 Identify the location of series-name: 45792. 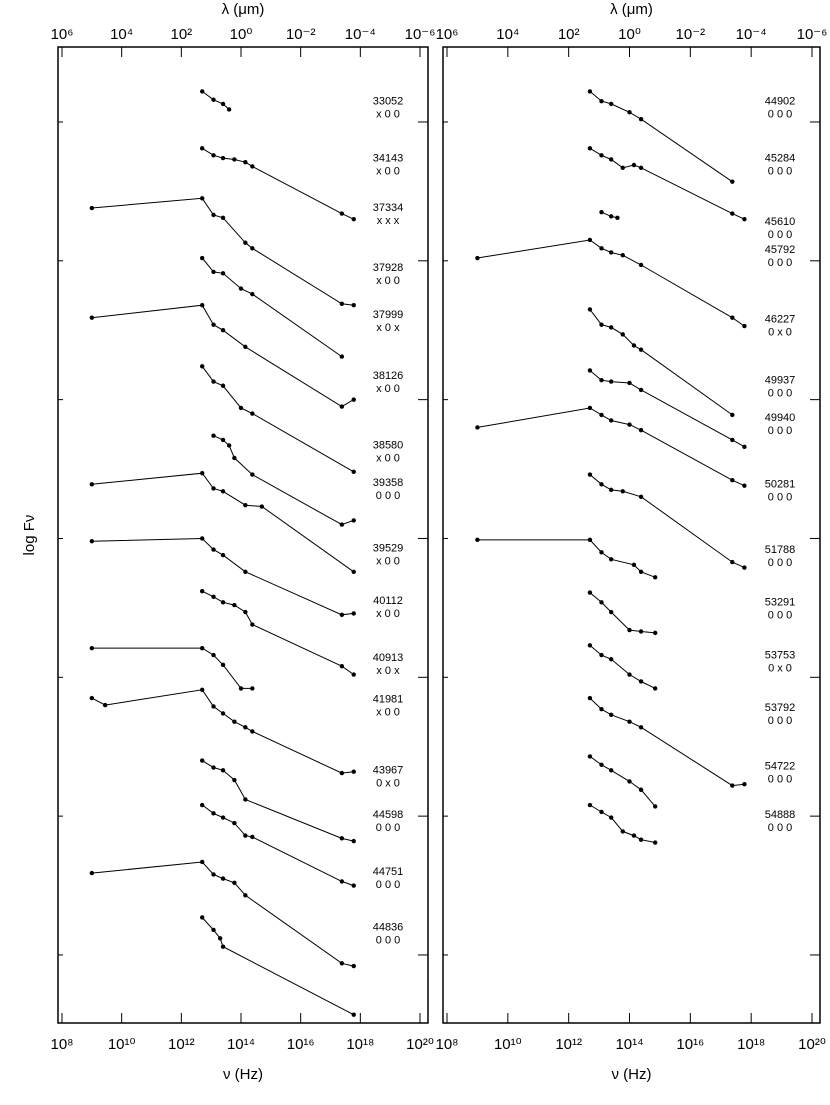
(780, 250).